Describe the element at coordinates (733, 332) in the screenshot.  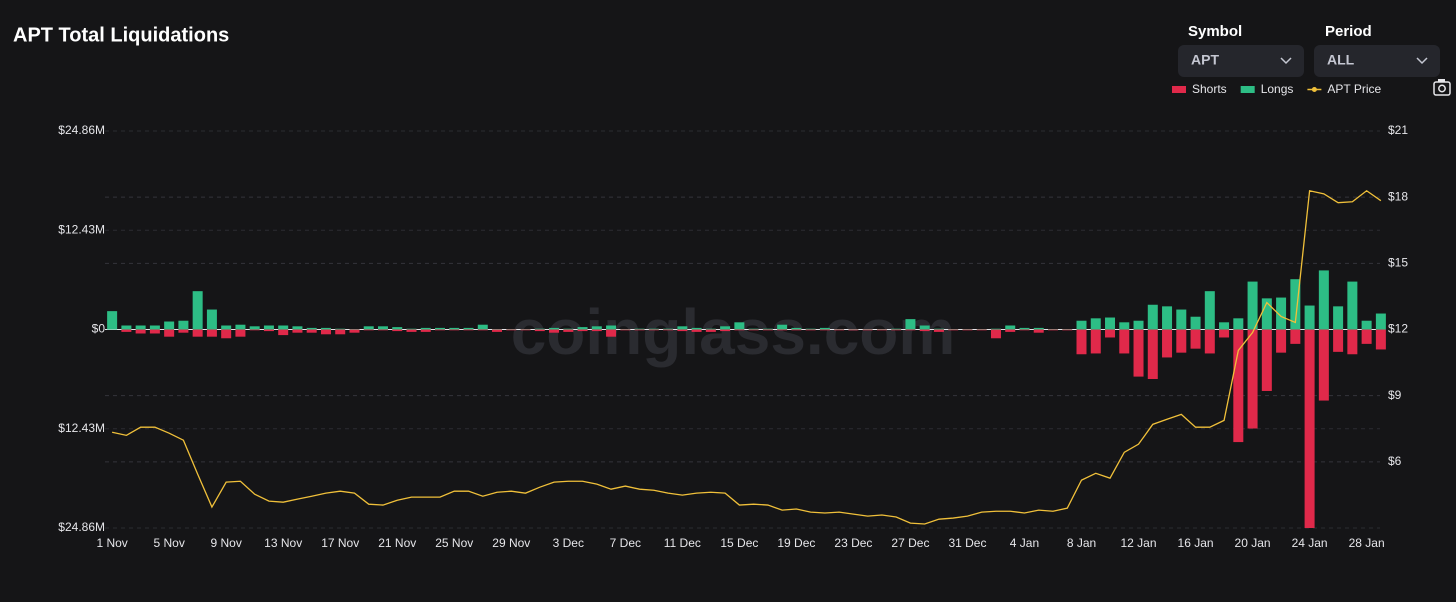
I see `watermark: coinglass.com` at that location.